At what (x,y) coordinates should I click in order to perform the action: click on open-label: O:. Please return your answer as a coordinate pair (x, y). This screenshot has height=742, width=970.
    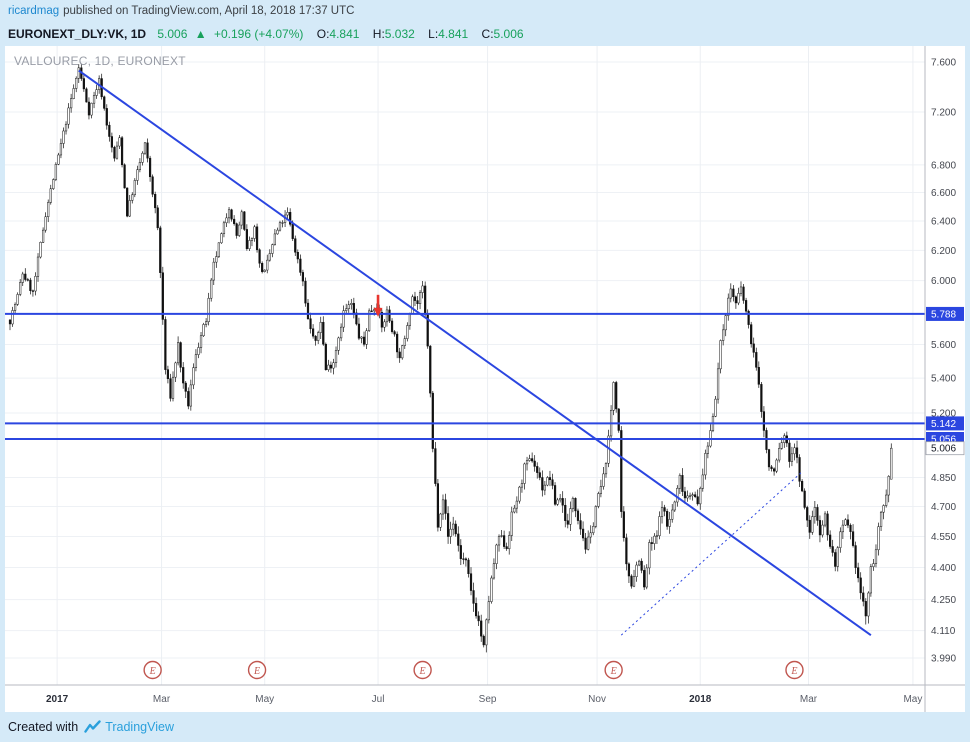
    Looking at the image, I should click on (323, 34).